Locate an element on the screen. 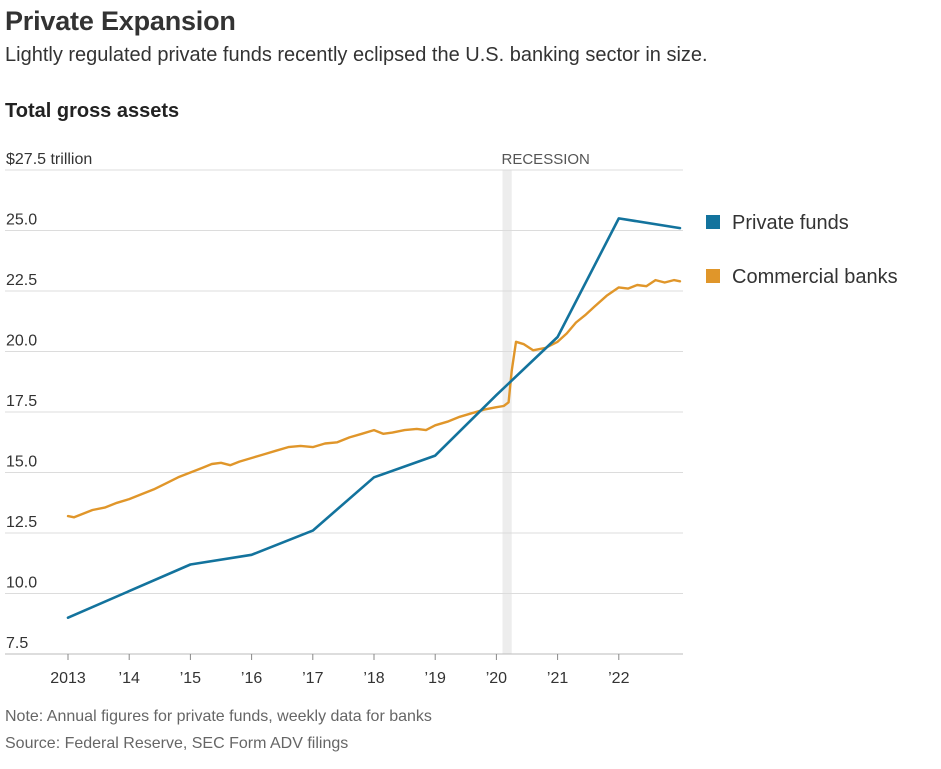 This screenshot has height=769, width=941. chart-title: Private Expansion is located at coordinates (120, 21).